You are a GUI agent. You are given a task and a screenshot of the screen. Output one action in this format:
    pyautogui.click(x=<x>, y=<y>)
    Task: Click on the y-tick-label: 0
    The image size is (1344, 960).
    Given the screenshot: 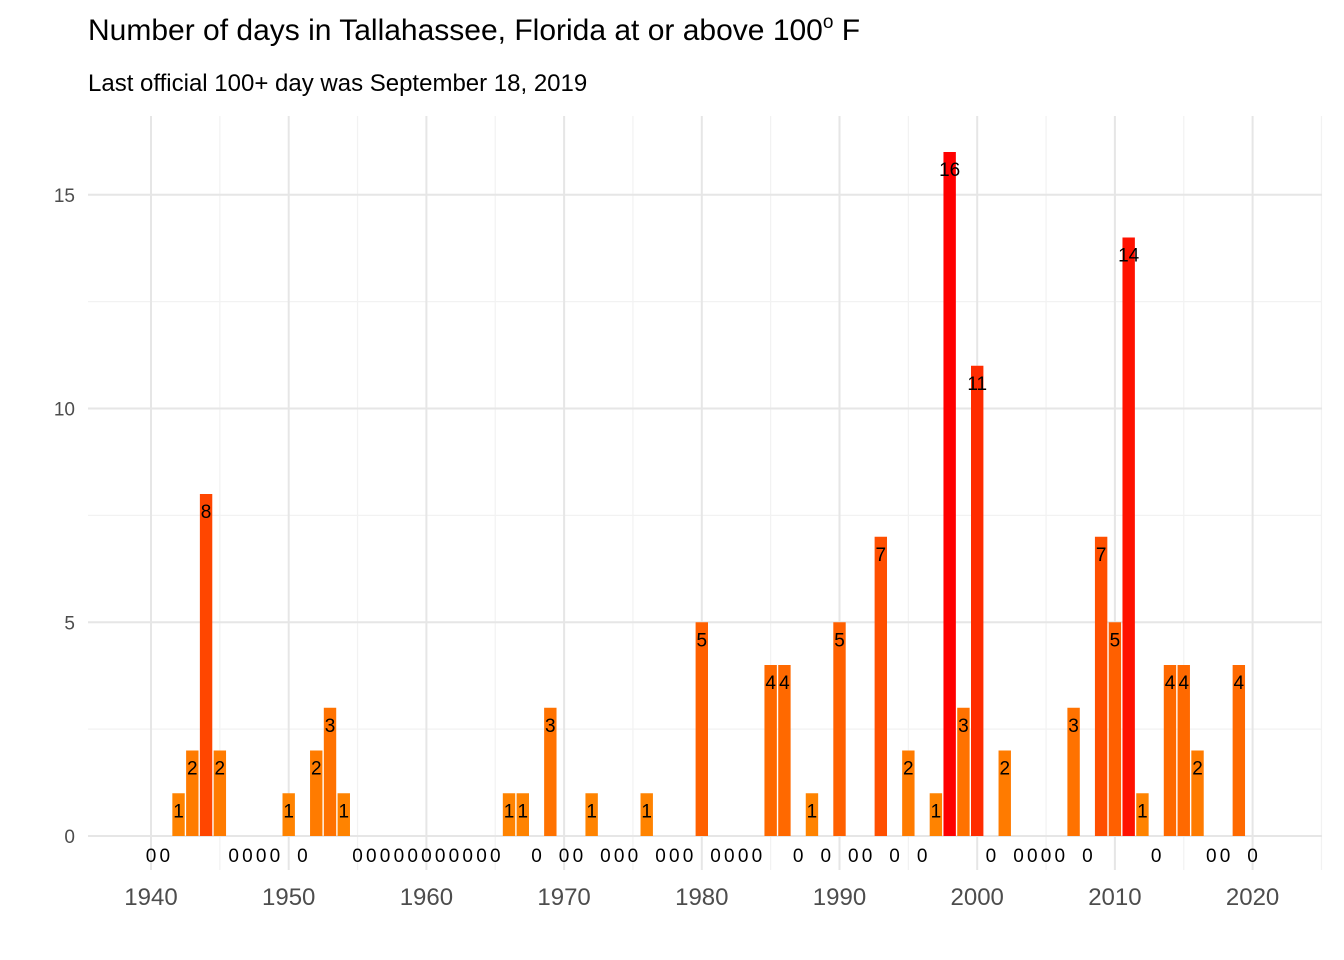 What is the action you would take?
    pyautogui.click(x=69, y=837)
    